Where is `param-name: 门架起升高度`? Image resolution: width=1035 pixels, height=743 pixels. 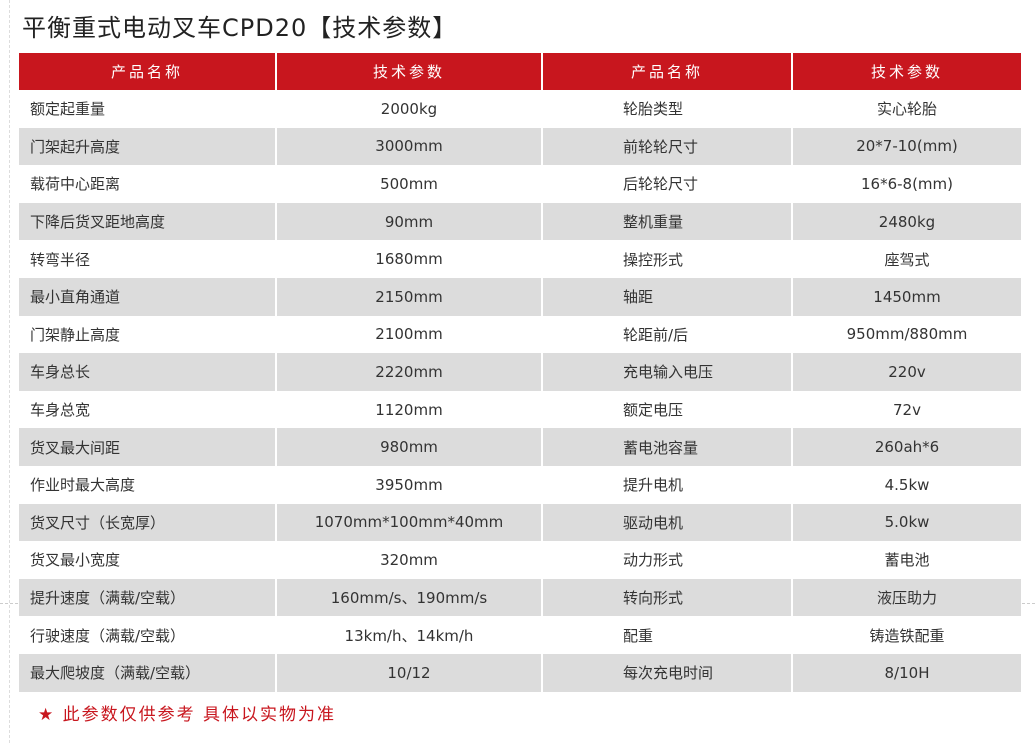 param-name: 门架起升高度 is located at coordinates (148, 146).